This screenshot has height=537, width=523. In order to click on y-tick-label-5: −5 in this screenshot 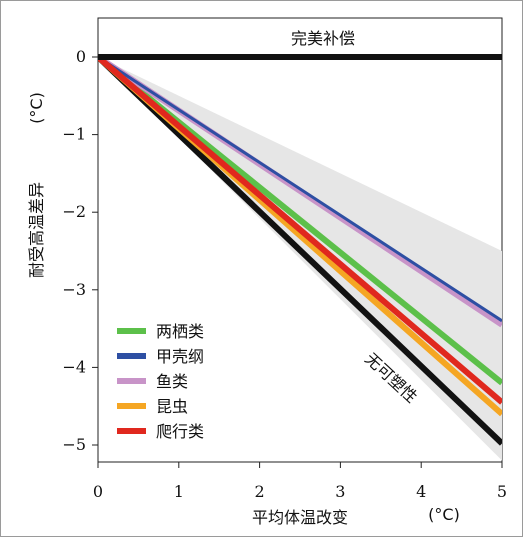, I will do `click(74, 444)`.